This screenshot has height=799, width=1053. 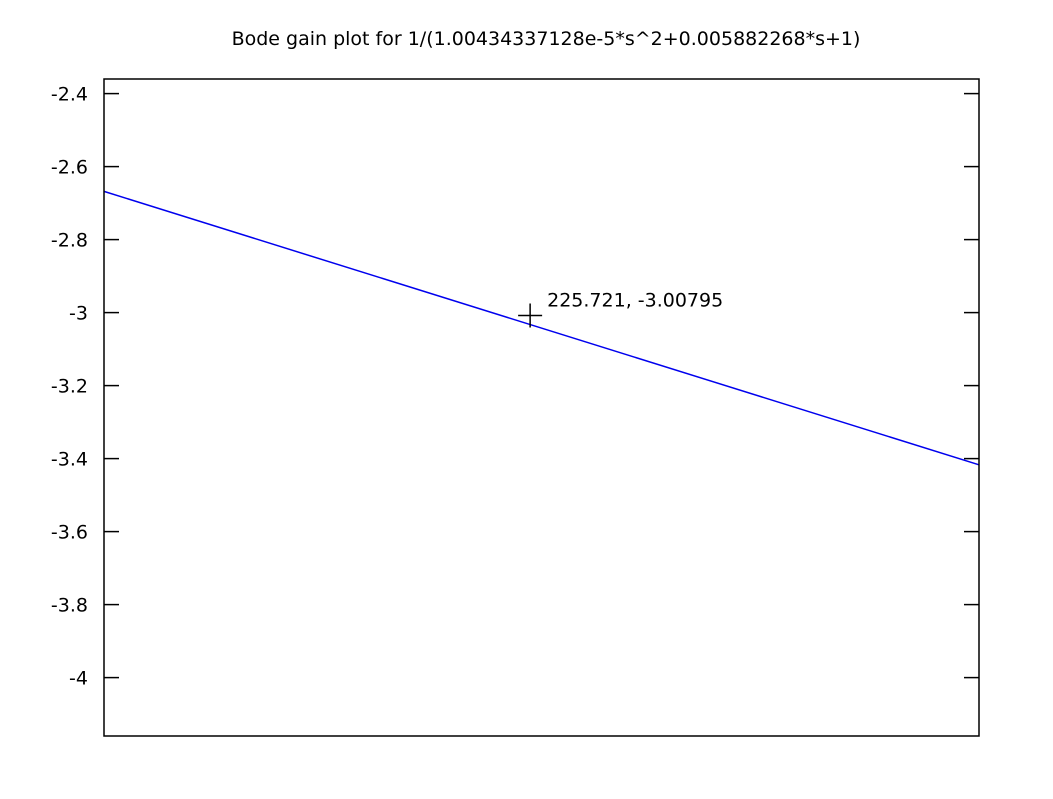 I want to click on cursor-readout-label: 225.721, -3.00795, so click(x=635, y=301).